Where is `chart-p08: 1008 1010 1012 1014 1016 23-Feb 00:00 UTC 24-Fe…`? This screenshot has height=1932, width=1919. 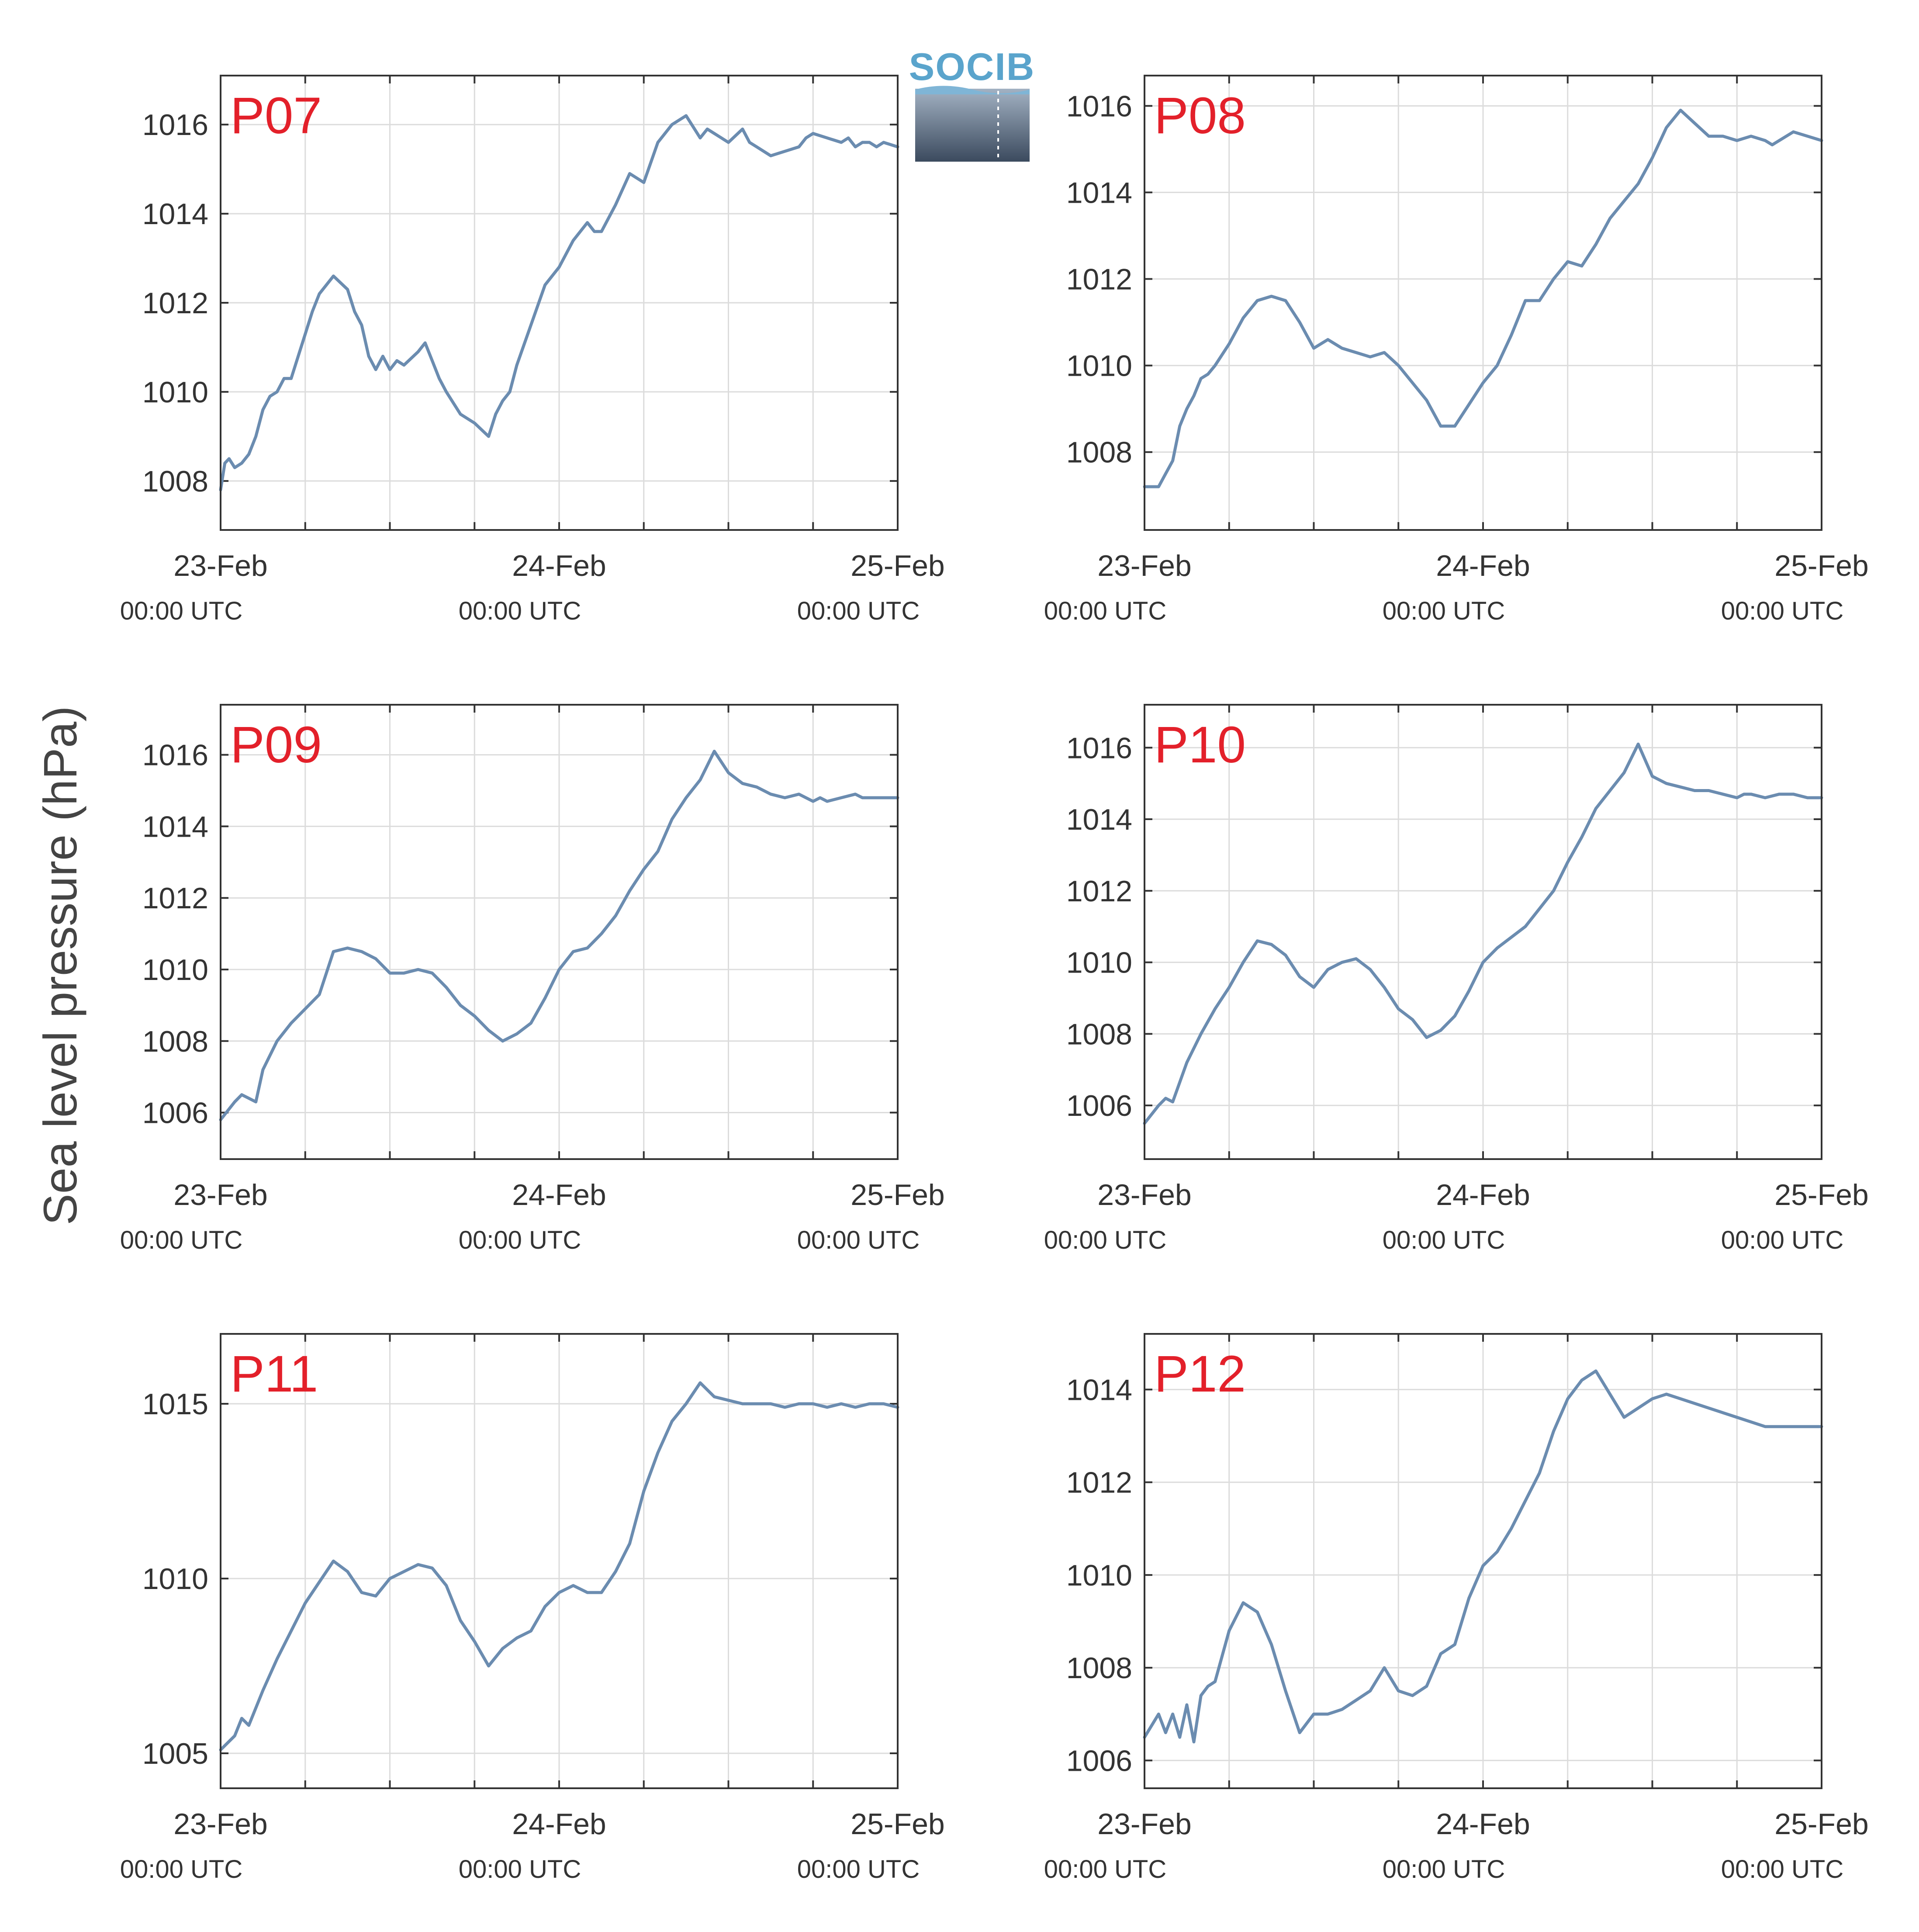 chart-p08: 1008 1010 1012 1014 1016 23-Feb 00:00 UTC 24-Fe… is located at coordinates (1456, 350).